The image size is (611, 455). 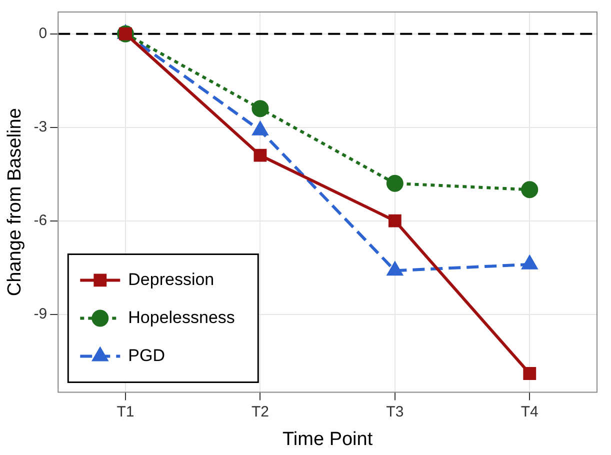 I want to click on legend-label: PGD, so click(x=146, y=355).